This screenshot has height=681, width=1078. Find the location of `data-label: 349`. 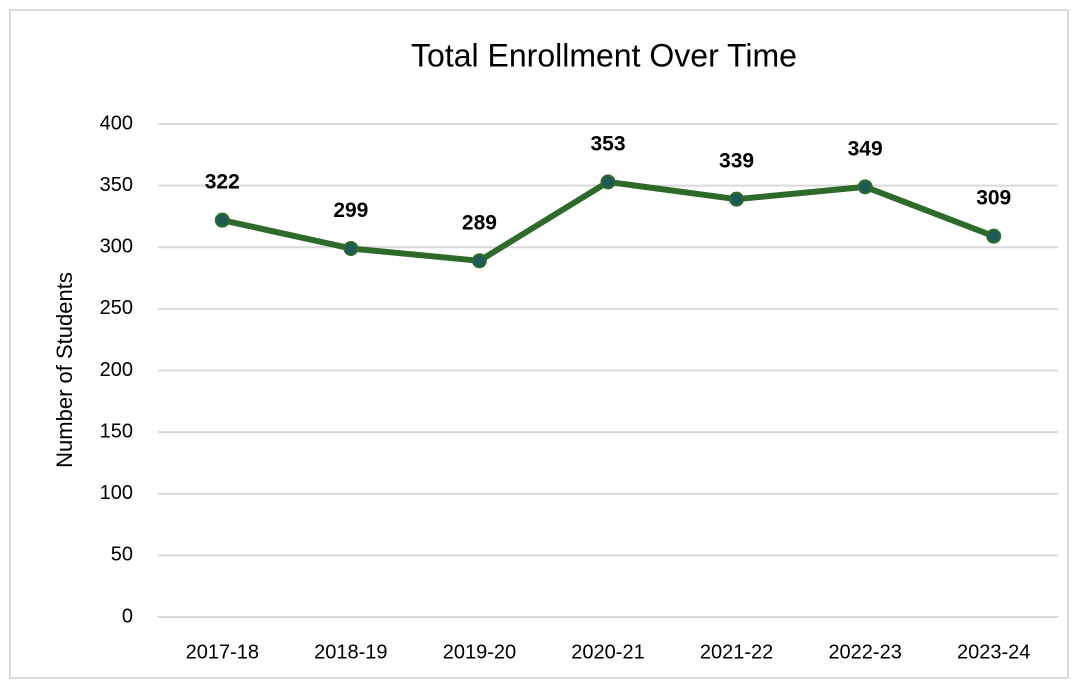

data-label: 349 is located at coordinates (865, 148).